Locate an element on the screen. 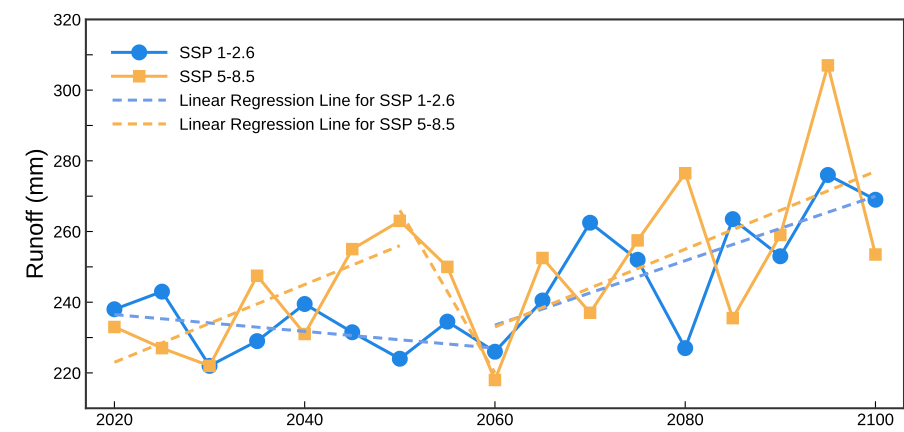 The height and width of the screenshot is (432, 904). x-tick-label: 2060 is located at coordinates (495, 420).